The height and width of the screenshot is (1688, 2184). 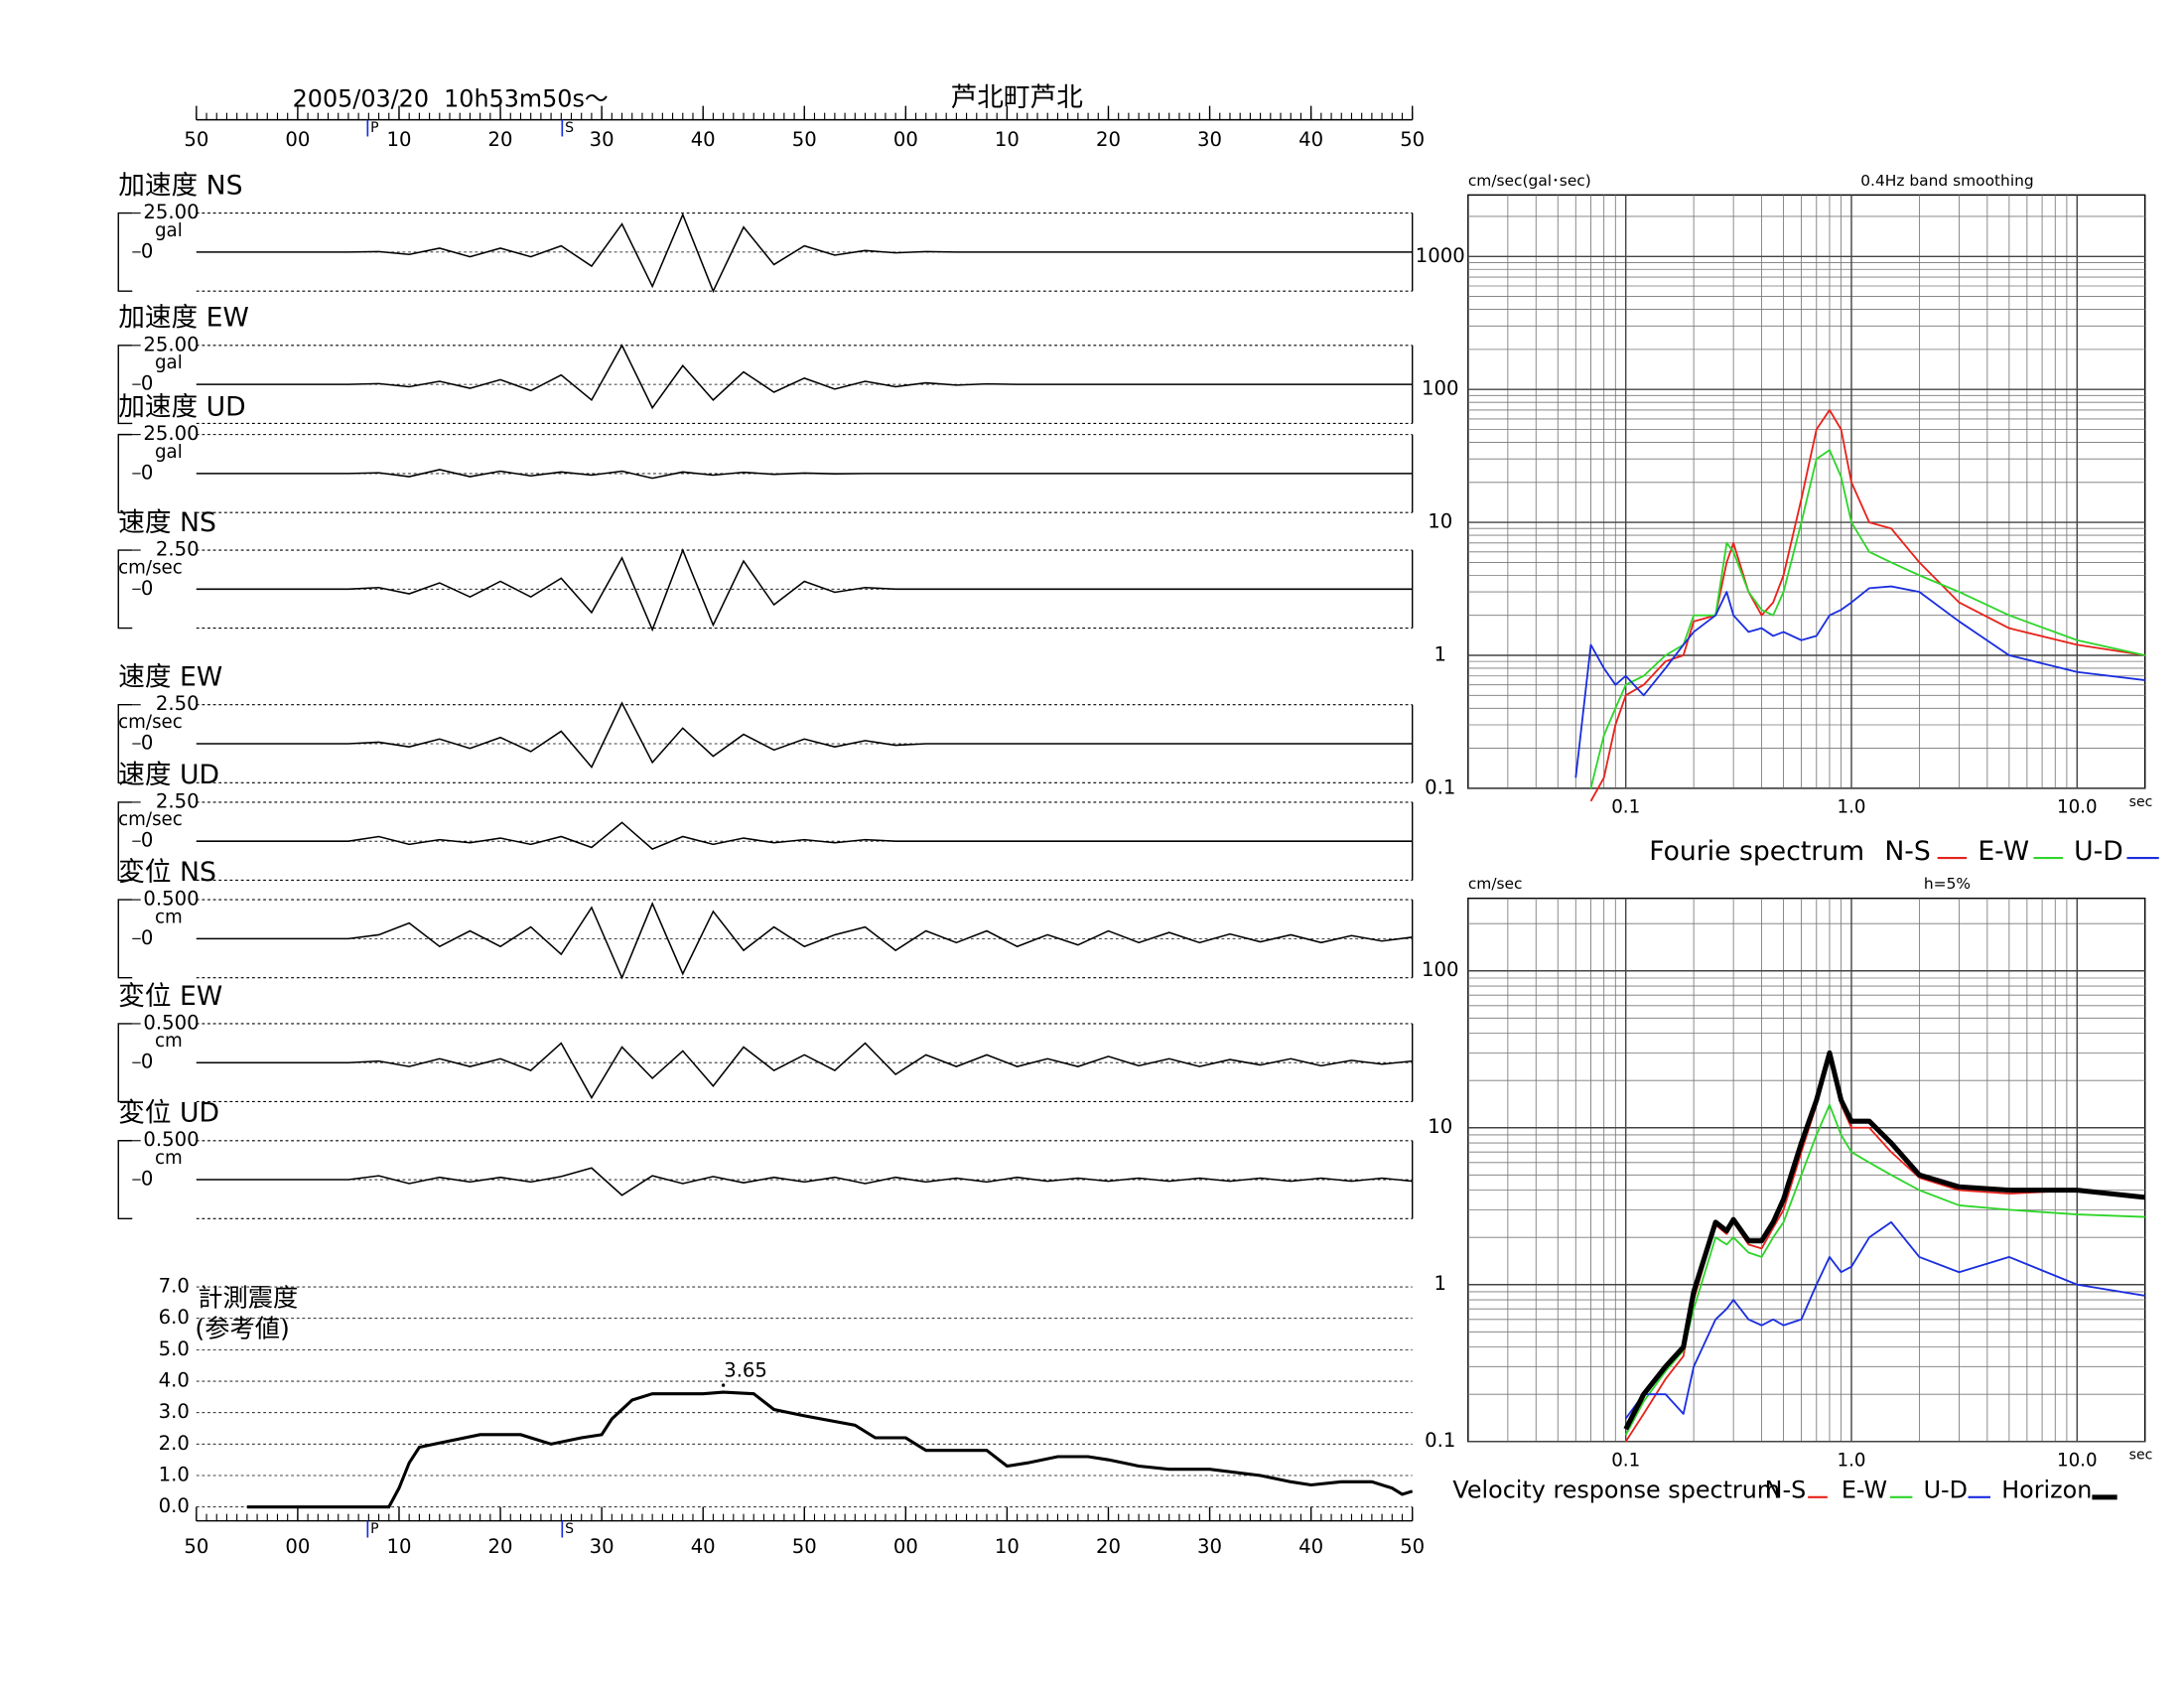 I want to click on station-name: 芦北町芦北, so click(x=1017, y=97).